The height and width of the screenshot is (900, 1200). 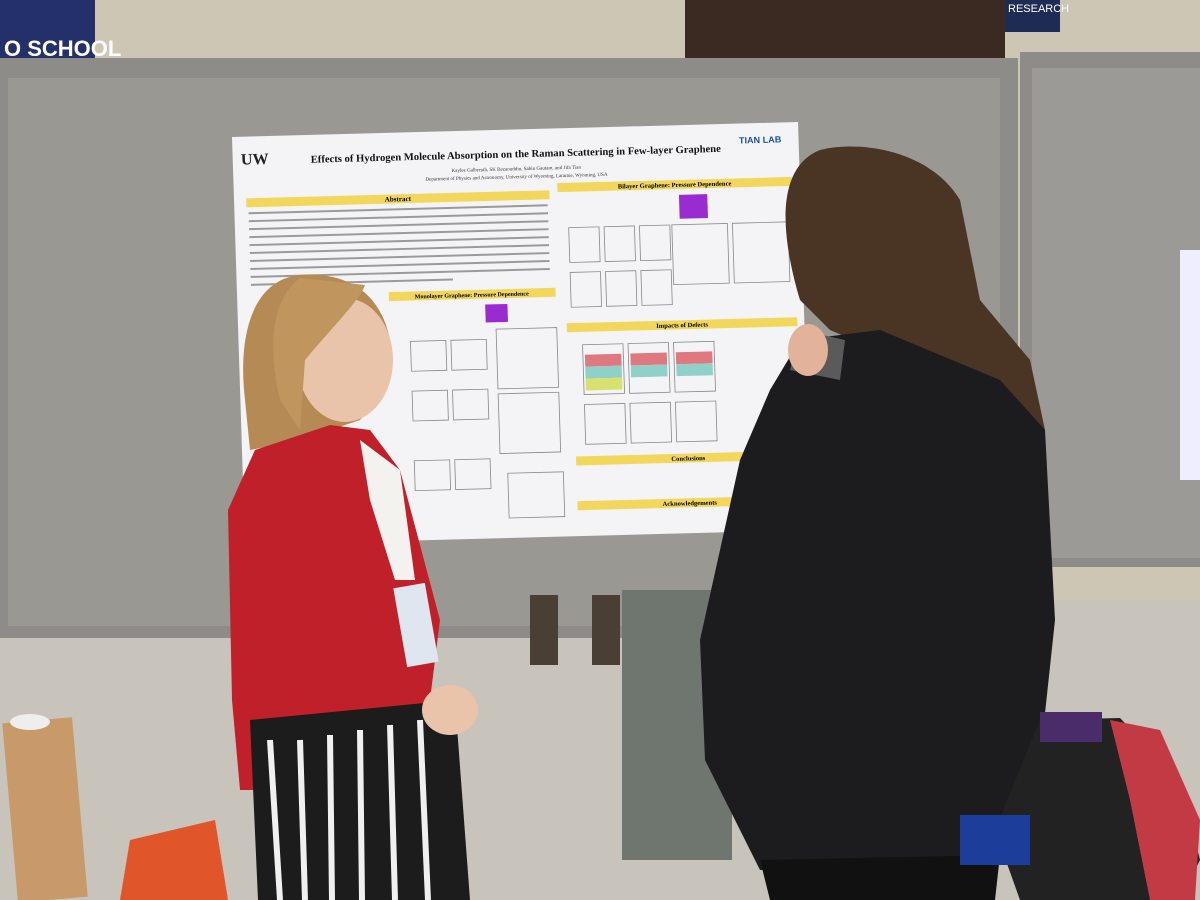 What do you see at coordinates (1190, 365) in the screenshot?
I see `poster-edge` at bounding box center [1190, 365].